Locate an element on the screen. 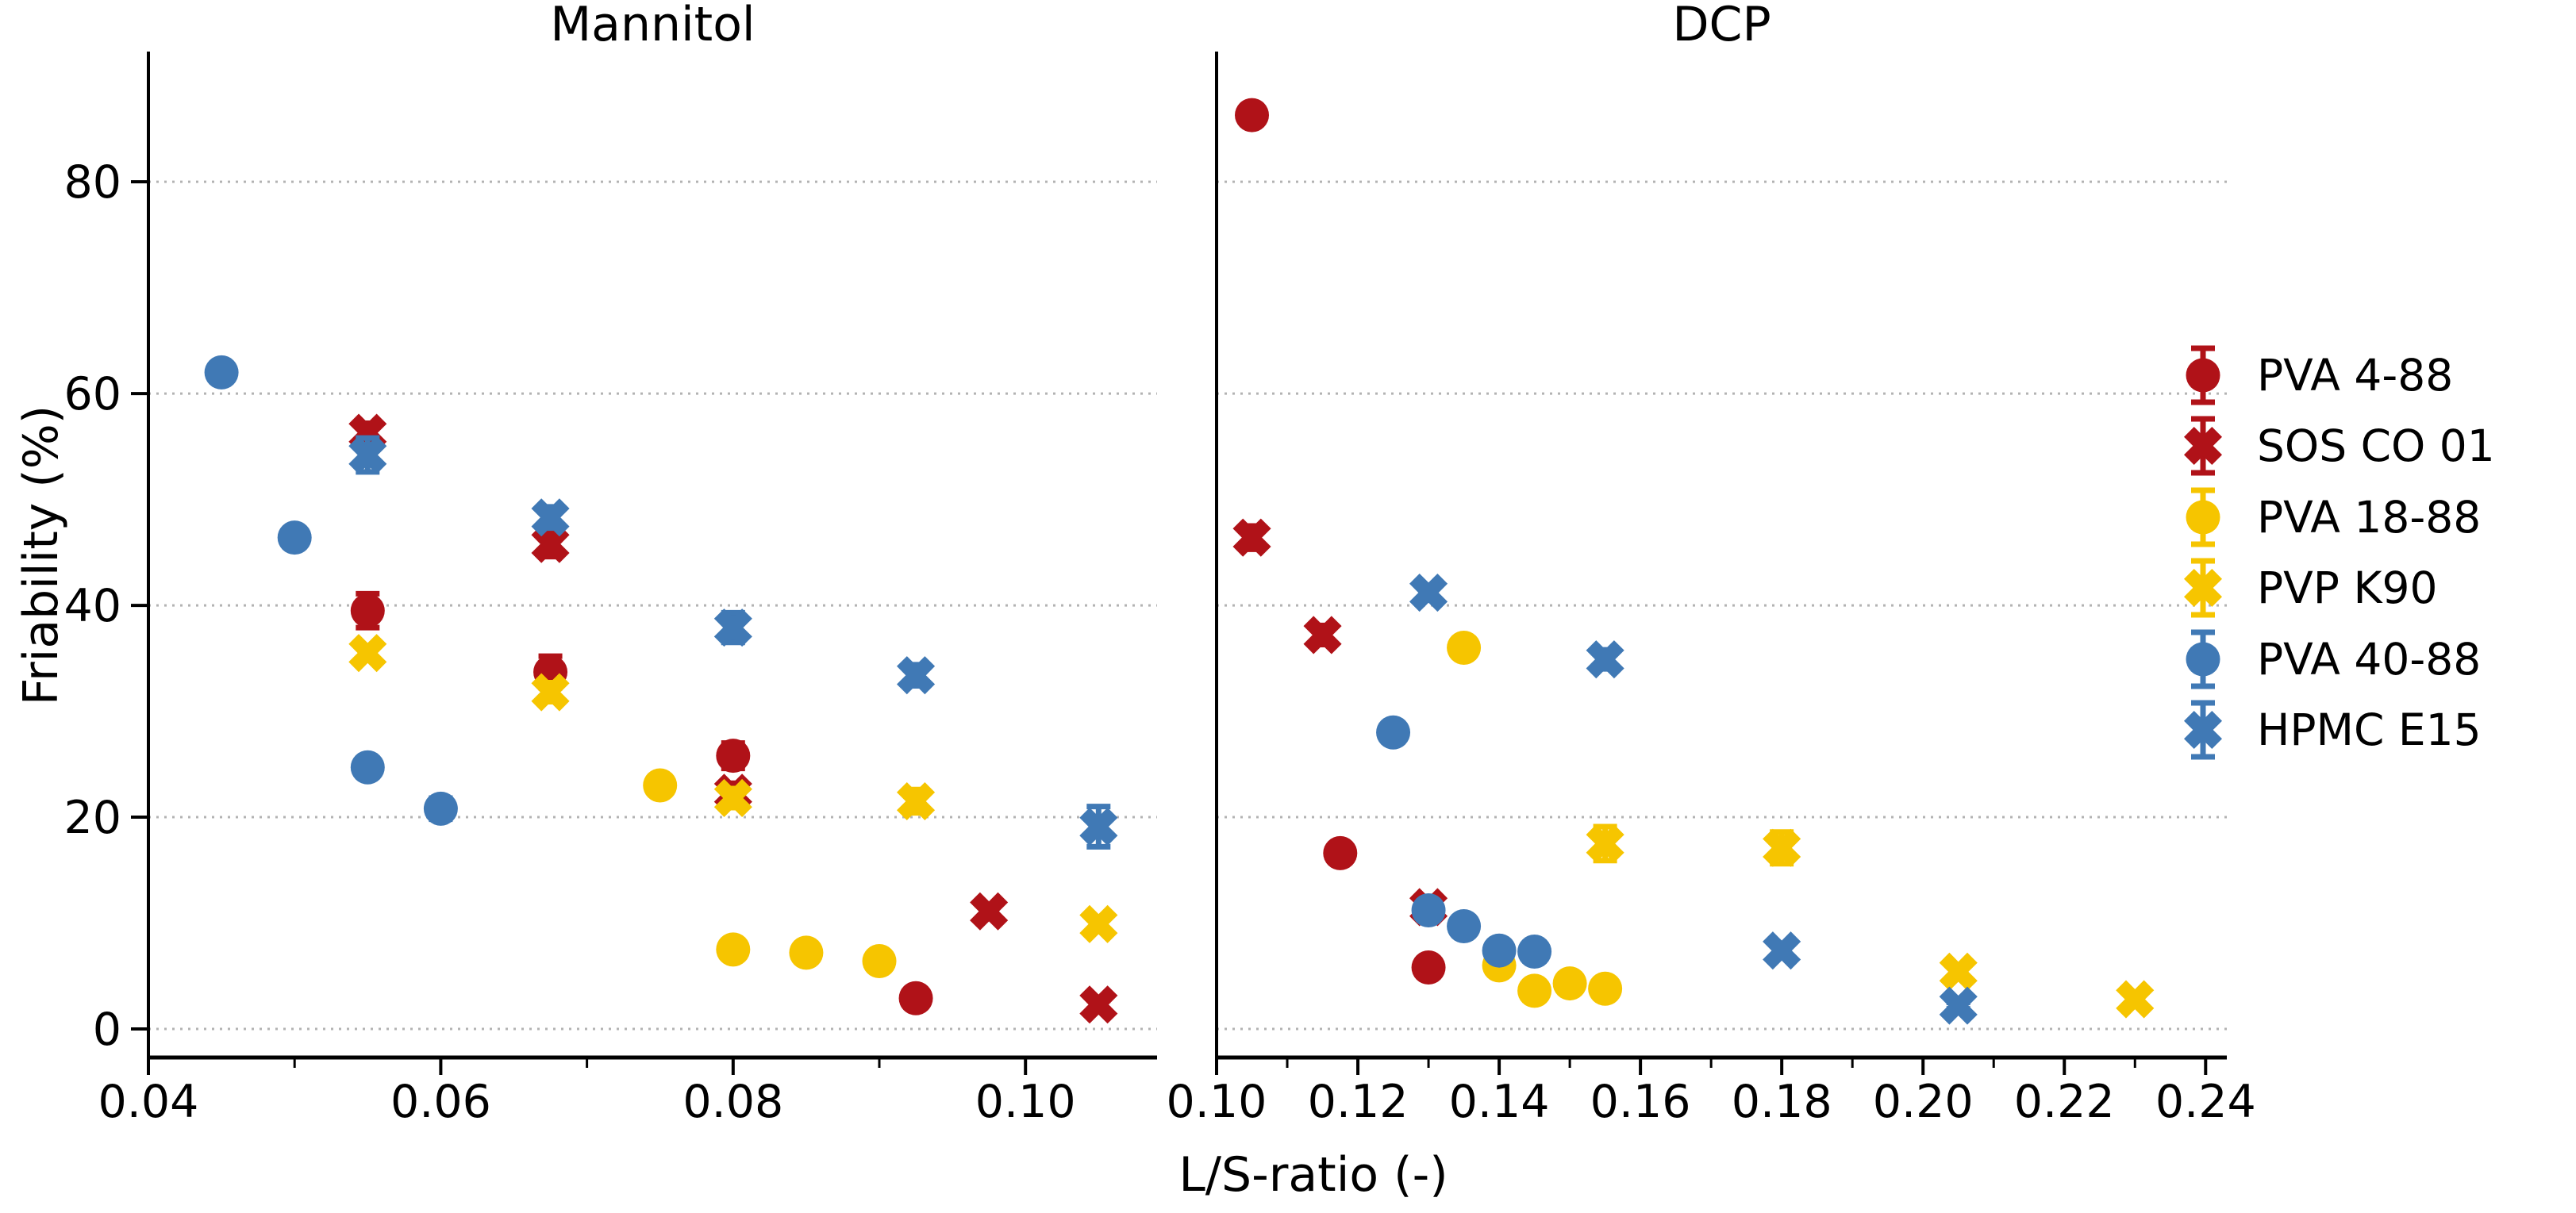 This screenshot has height=1213, width=2576. y-tick-label: 80 is located at coordinates (92, 182).